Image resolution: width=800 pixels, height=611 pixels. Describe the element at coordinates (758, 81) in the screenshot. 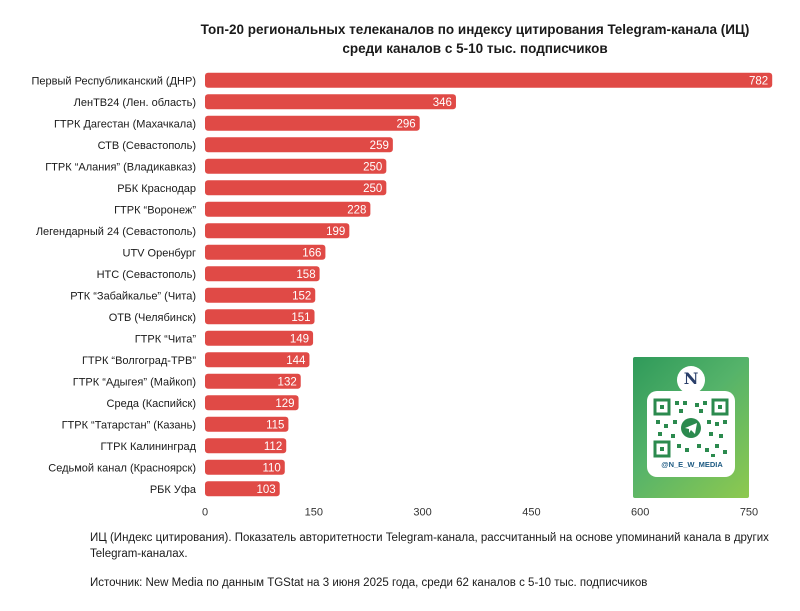

I see `bar-value-label: 782` at that location.